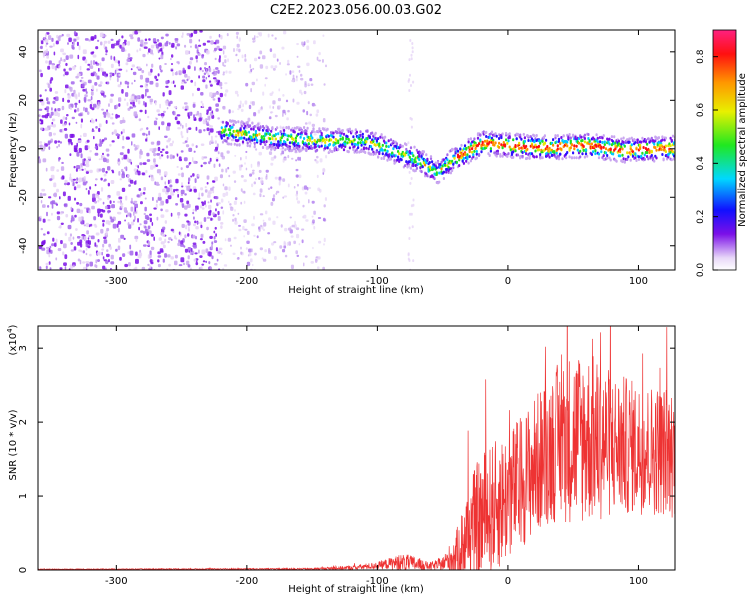 This screenshot has width=750, height=600. I want to click on x-tick-label: -300, so click(116, 281).